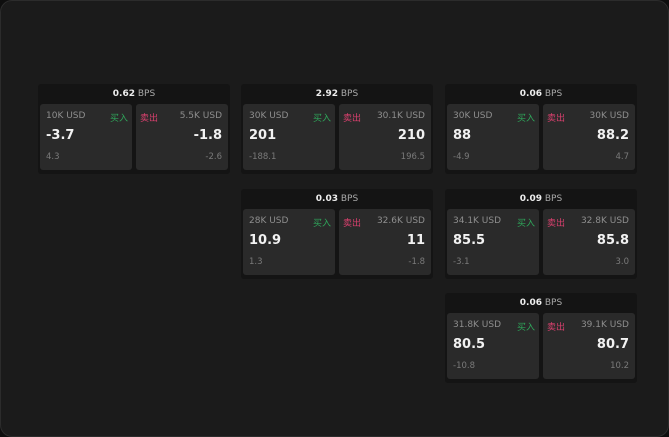 The width and height of the screenshot is (669, 437). I want to click on buy-cell: 30K USD 买入 88 -4.9, so click(493, 137).